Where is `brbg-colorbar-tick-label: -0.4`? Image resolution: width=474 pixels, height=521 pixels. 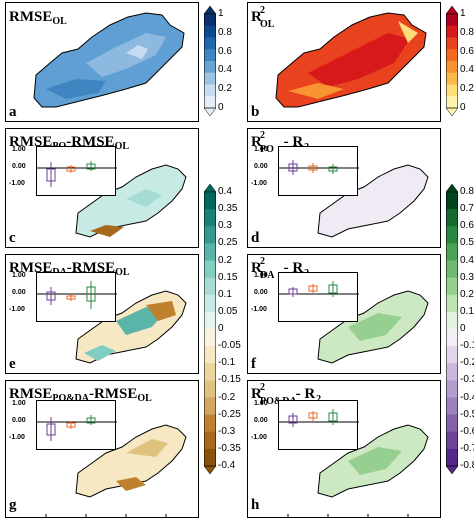 brbg-colorbar-tick-label: -0.4 is located at coordinates (227, 465).